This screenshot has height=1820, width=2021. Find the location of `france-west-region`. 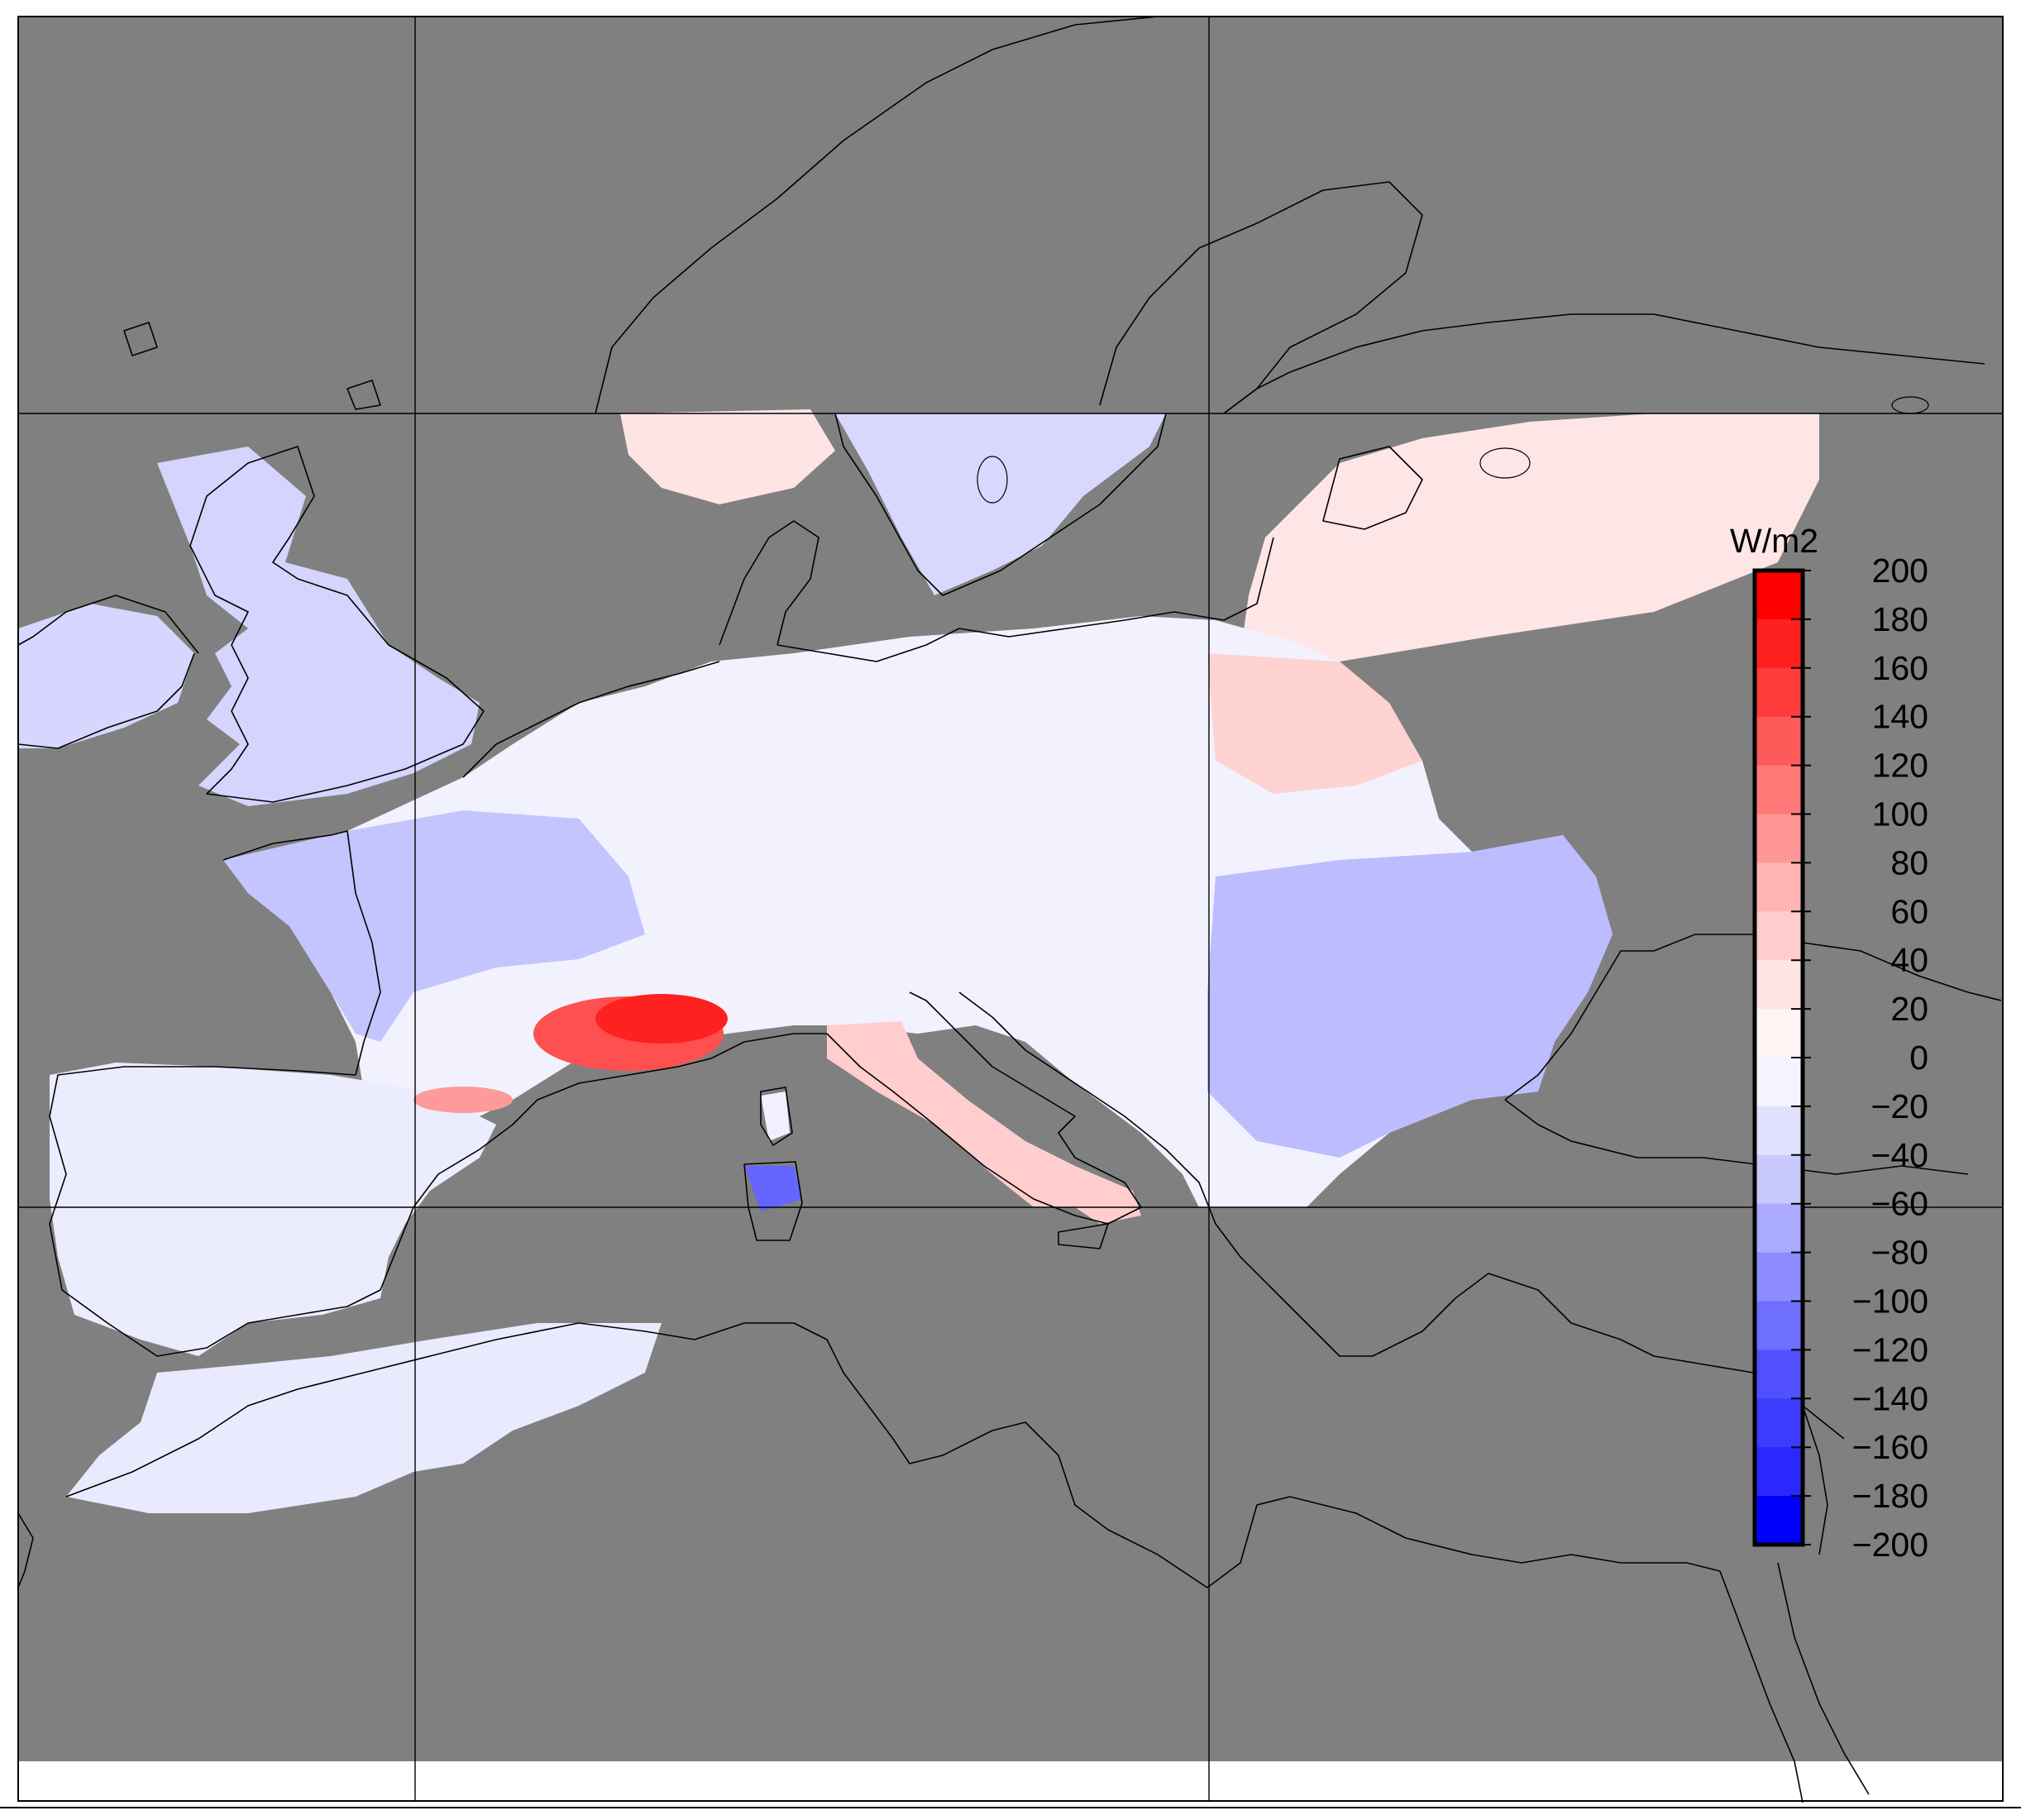

france-west-region is located at coordinates (434, 926).